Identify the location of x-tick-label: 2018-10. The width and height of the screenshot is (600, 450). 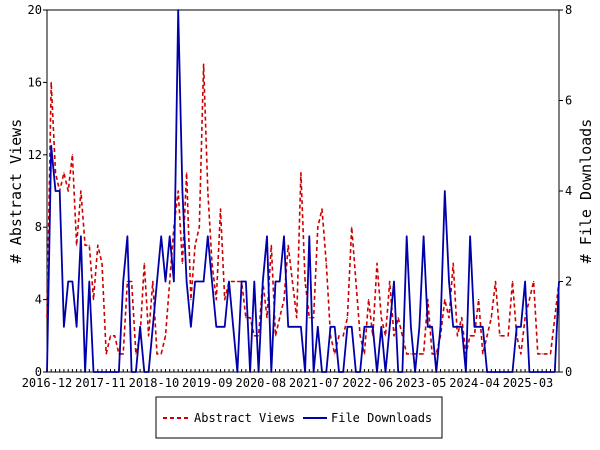
(154, 383).